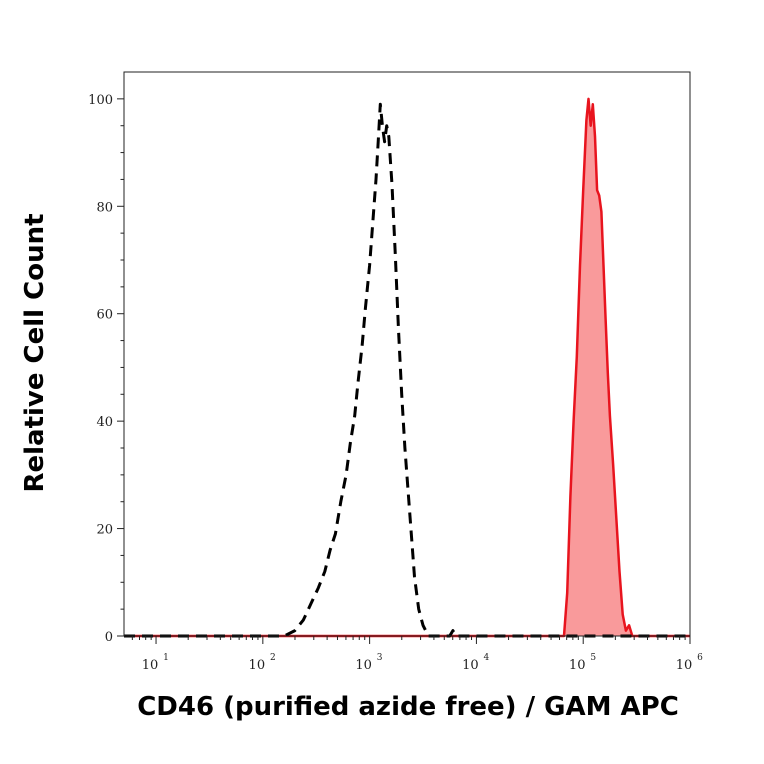 The image size is (764, 764). Describe the element at coordinates (166, 658) in the screenshot. I see `x-tick-exponent: 1` at that location.